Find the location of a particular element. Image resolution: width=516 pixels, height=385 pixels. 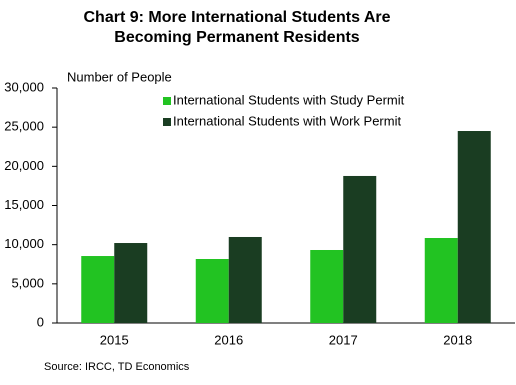

y-tick-label: 5,000 is located at coordinates (27, 282).